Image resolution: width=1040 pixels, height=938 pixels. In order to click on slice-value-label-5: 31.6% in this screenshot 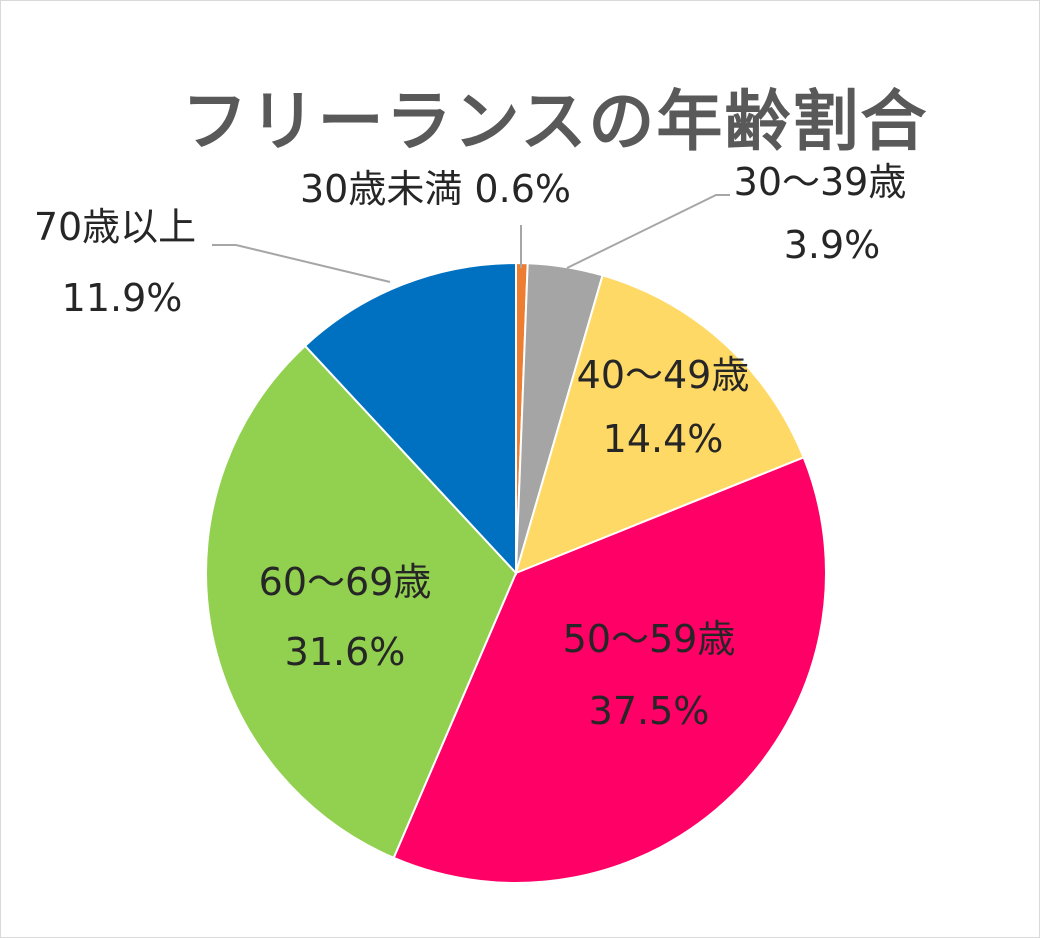, I will do `click(345, 652)`.